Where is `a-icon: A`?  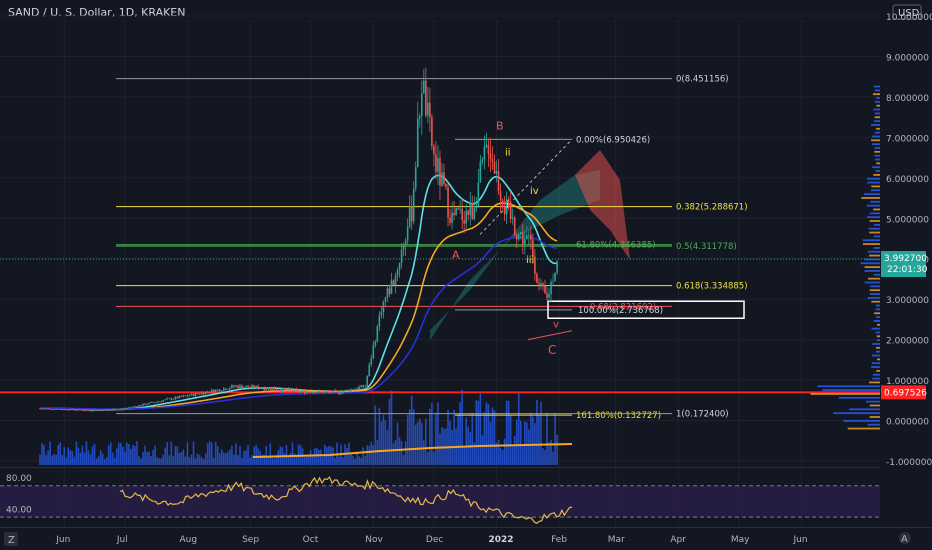 a-icon: A is located at coordinates (904, 539).